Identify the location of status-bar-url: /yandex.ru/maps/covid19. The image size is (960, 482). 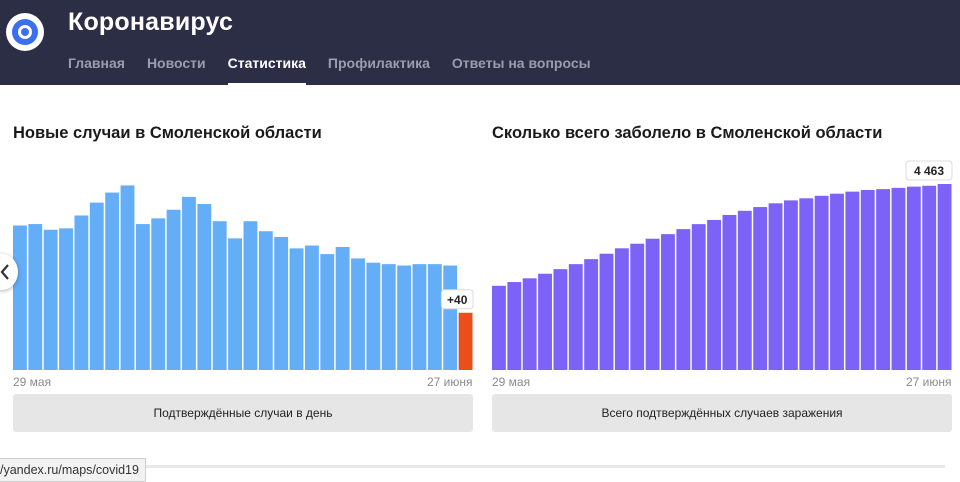
(73, 470).